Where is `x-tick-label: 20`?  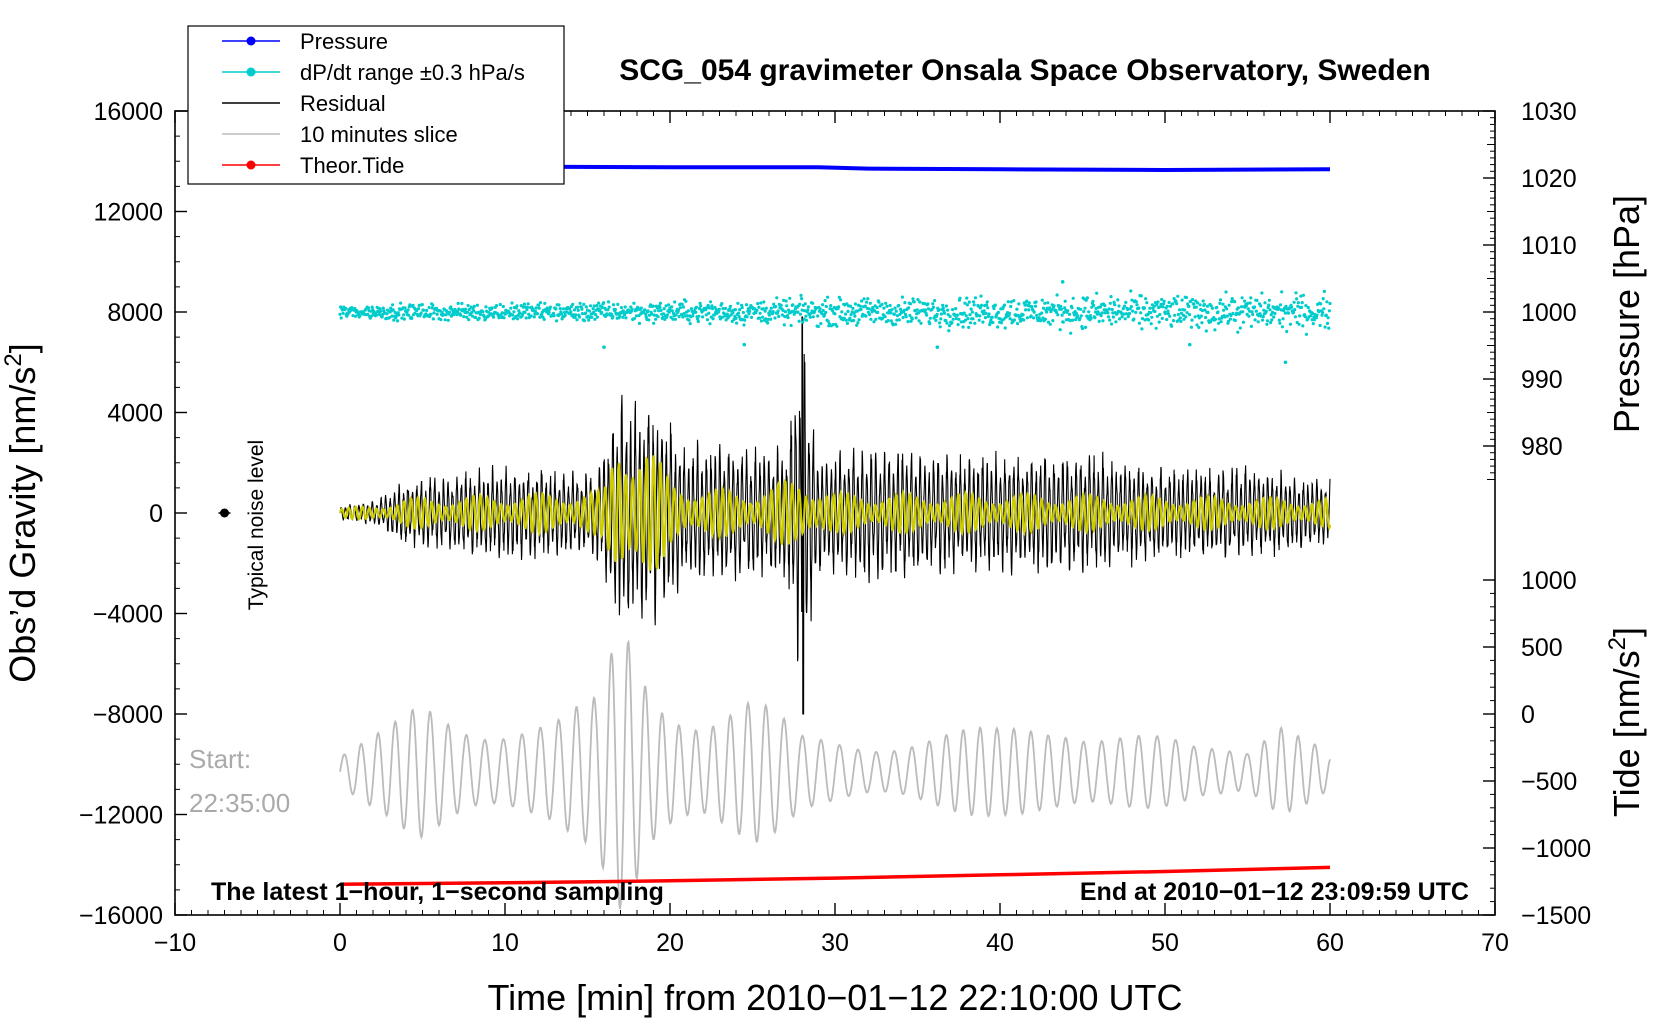 x-tick-label: 20 is located at coordinates (670, 943).